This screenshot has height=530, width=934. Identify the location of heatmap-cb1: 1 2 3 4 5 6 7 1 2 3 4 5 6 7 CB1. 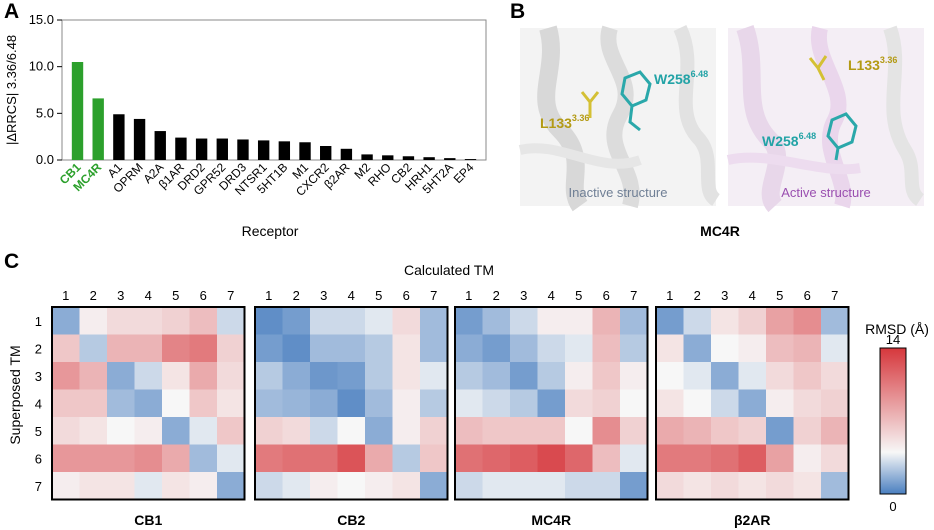
(140, 408).